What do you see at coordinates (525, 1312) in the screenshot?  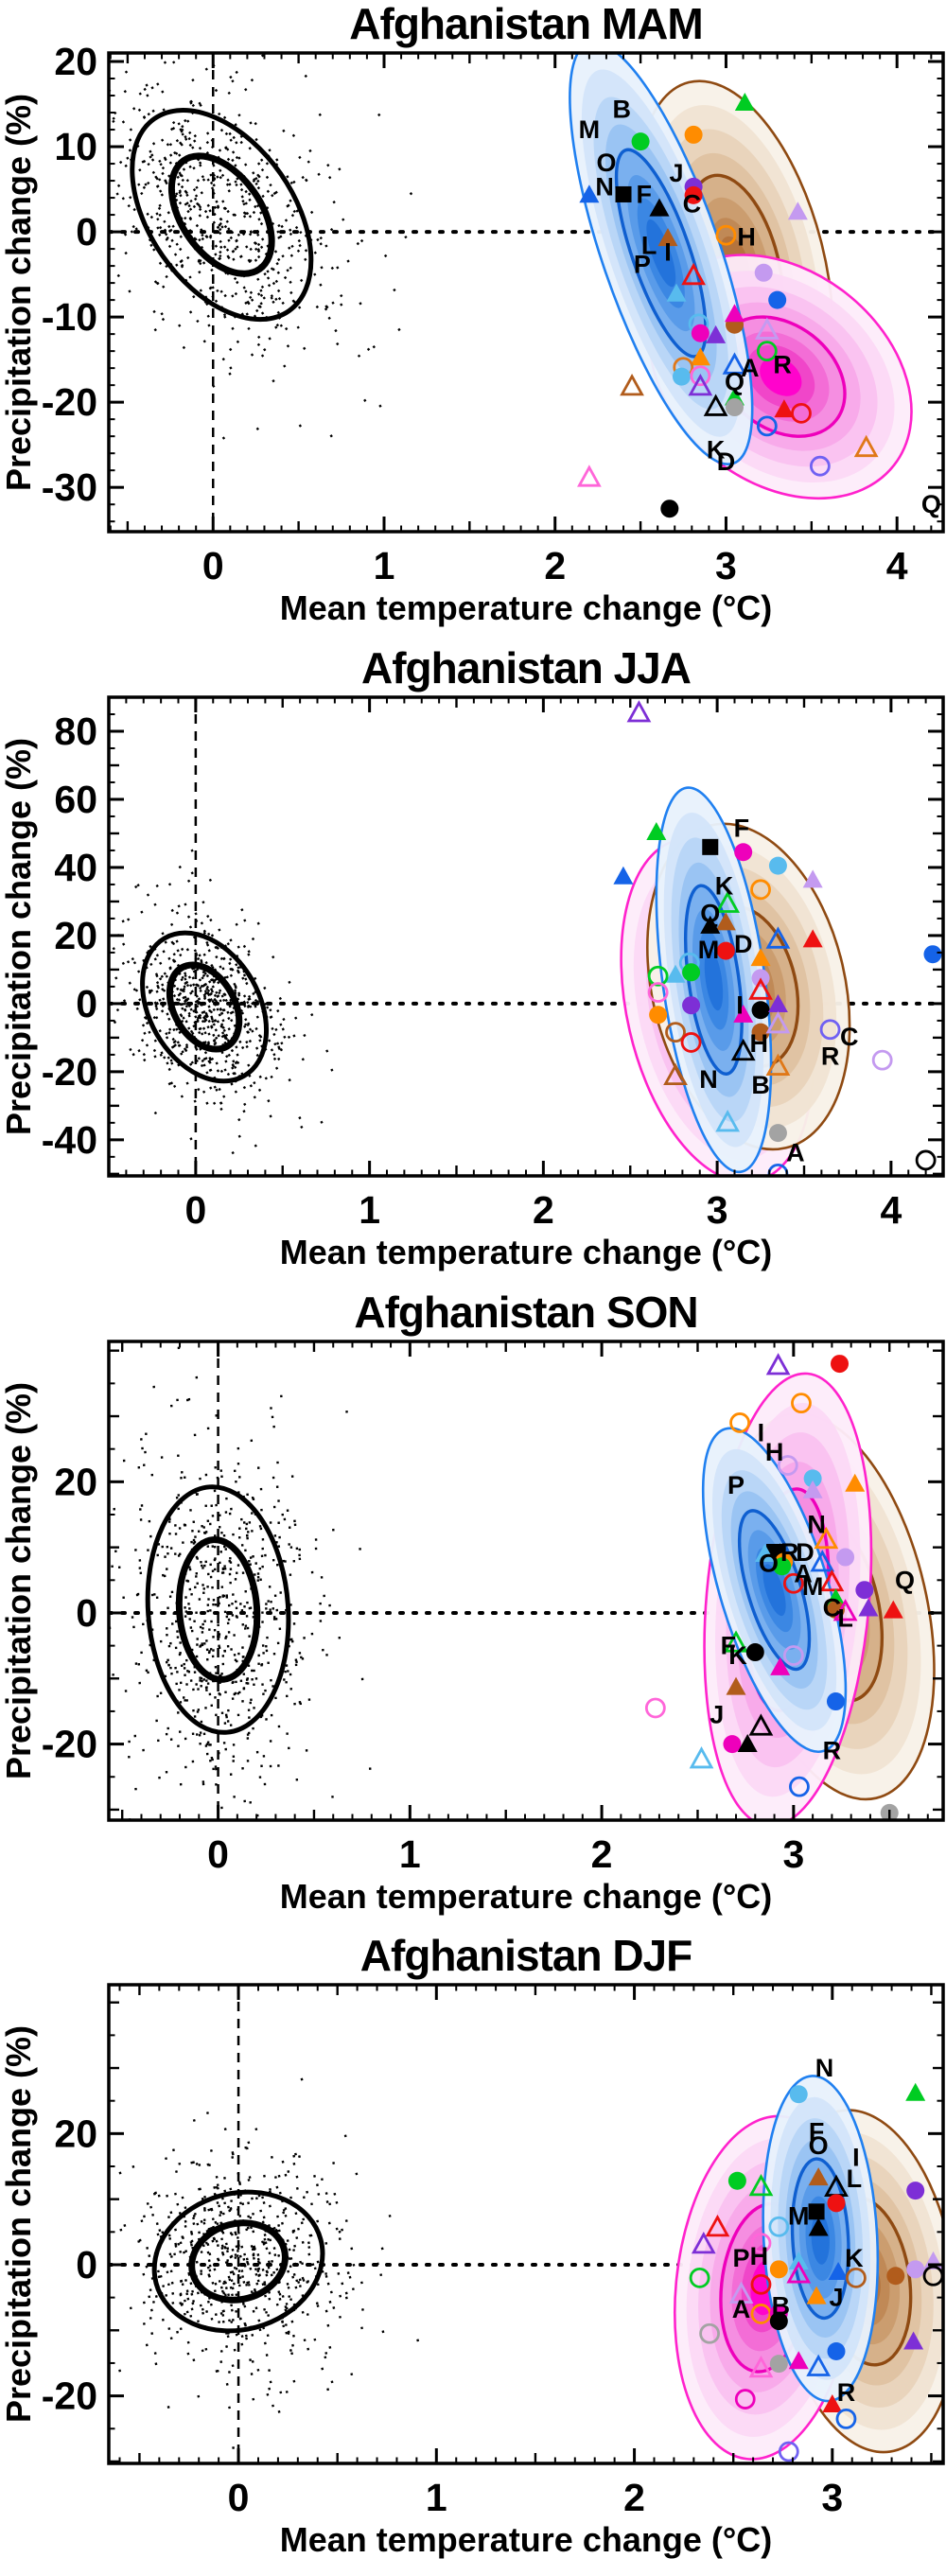 I see `plot-title: Afghanistan SON` at bounding box center [525, 1312].